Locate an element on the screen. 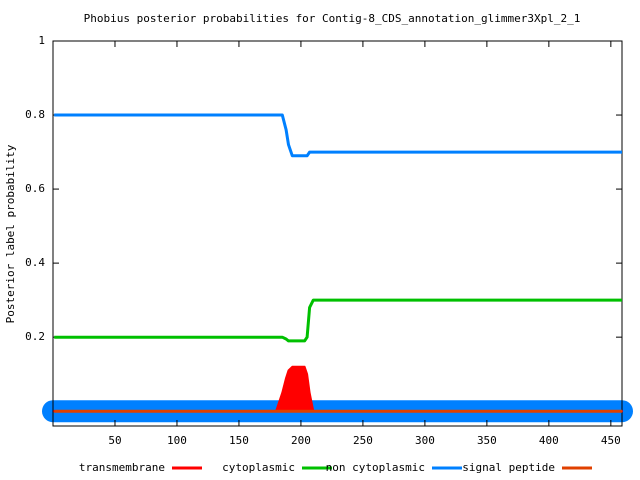  x-tick-label: 200 is located at coordinates (301, 440).